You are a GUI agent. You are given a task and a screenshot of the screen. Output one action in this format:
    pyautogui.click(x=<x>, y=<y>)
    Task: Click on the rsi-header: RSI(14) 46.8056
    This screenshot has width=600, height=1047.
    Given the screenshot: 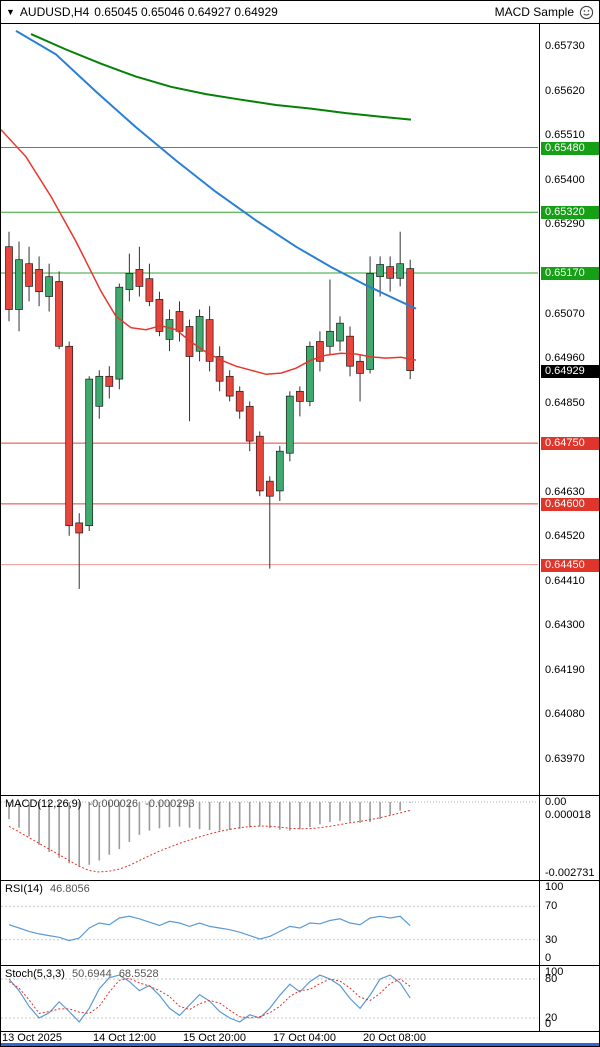 What is the action you would take?
    pyautogui.click(x=47, y=889)
    